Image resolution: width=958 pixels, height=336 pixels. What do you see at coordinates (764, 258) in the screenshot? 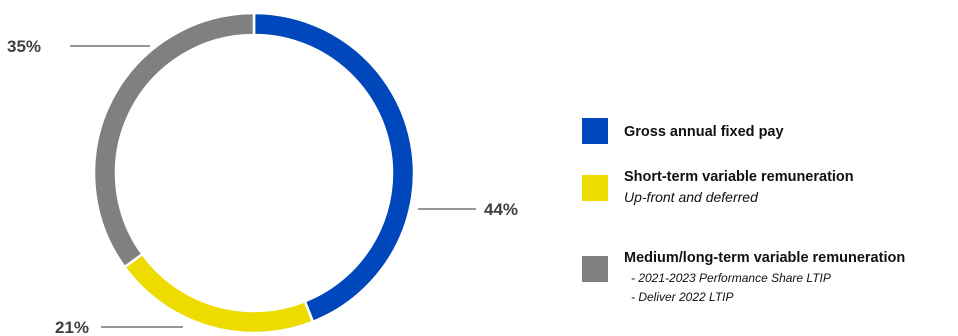
I see `legend-label-medium-long-term: Medium/long-term variable remuneration` at bounding box center [764, 258].